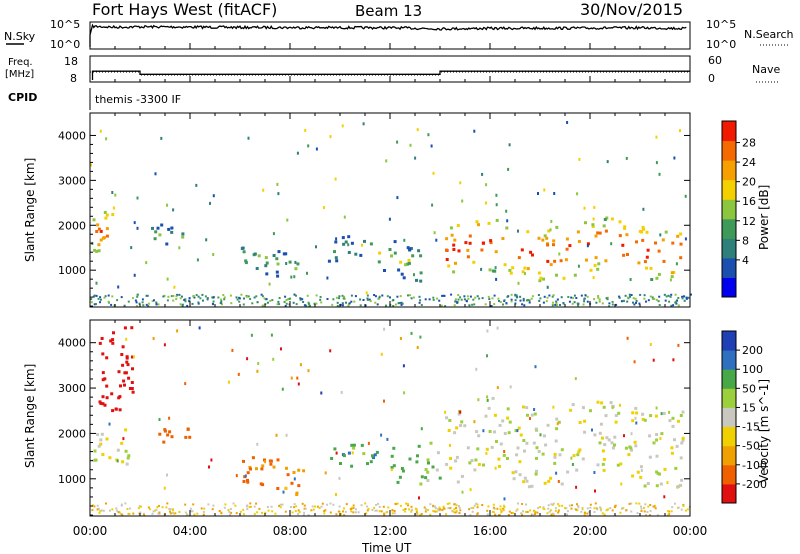  Describe the element at coordinates (715, 60) in the screenshot. I see `nave-tick-top: 60` at that location.